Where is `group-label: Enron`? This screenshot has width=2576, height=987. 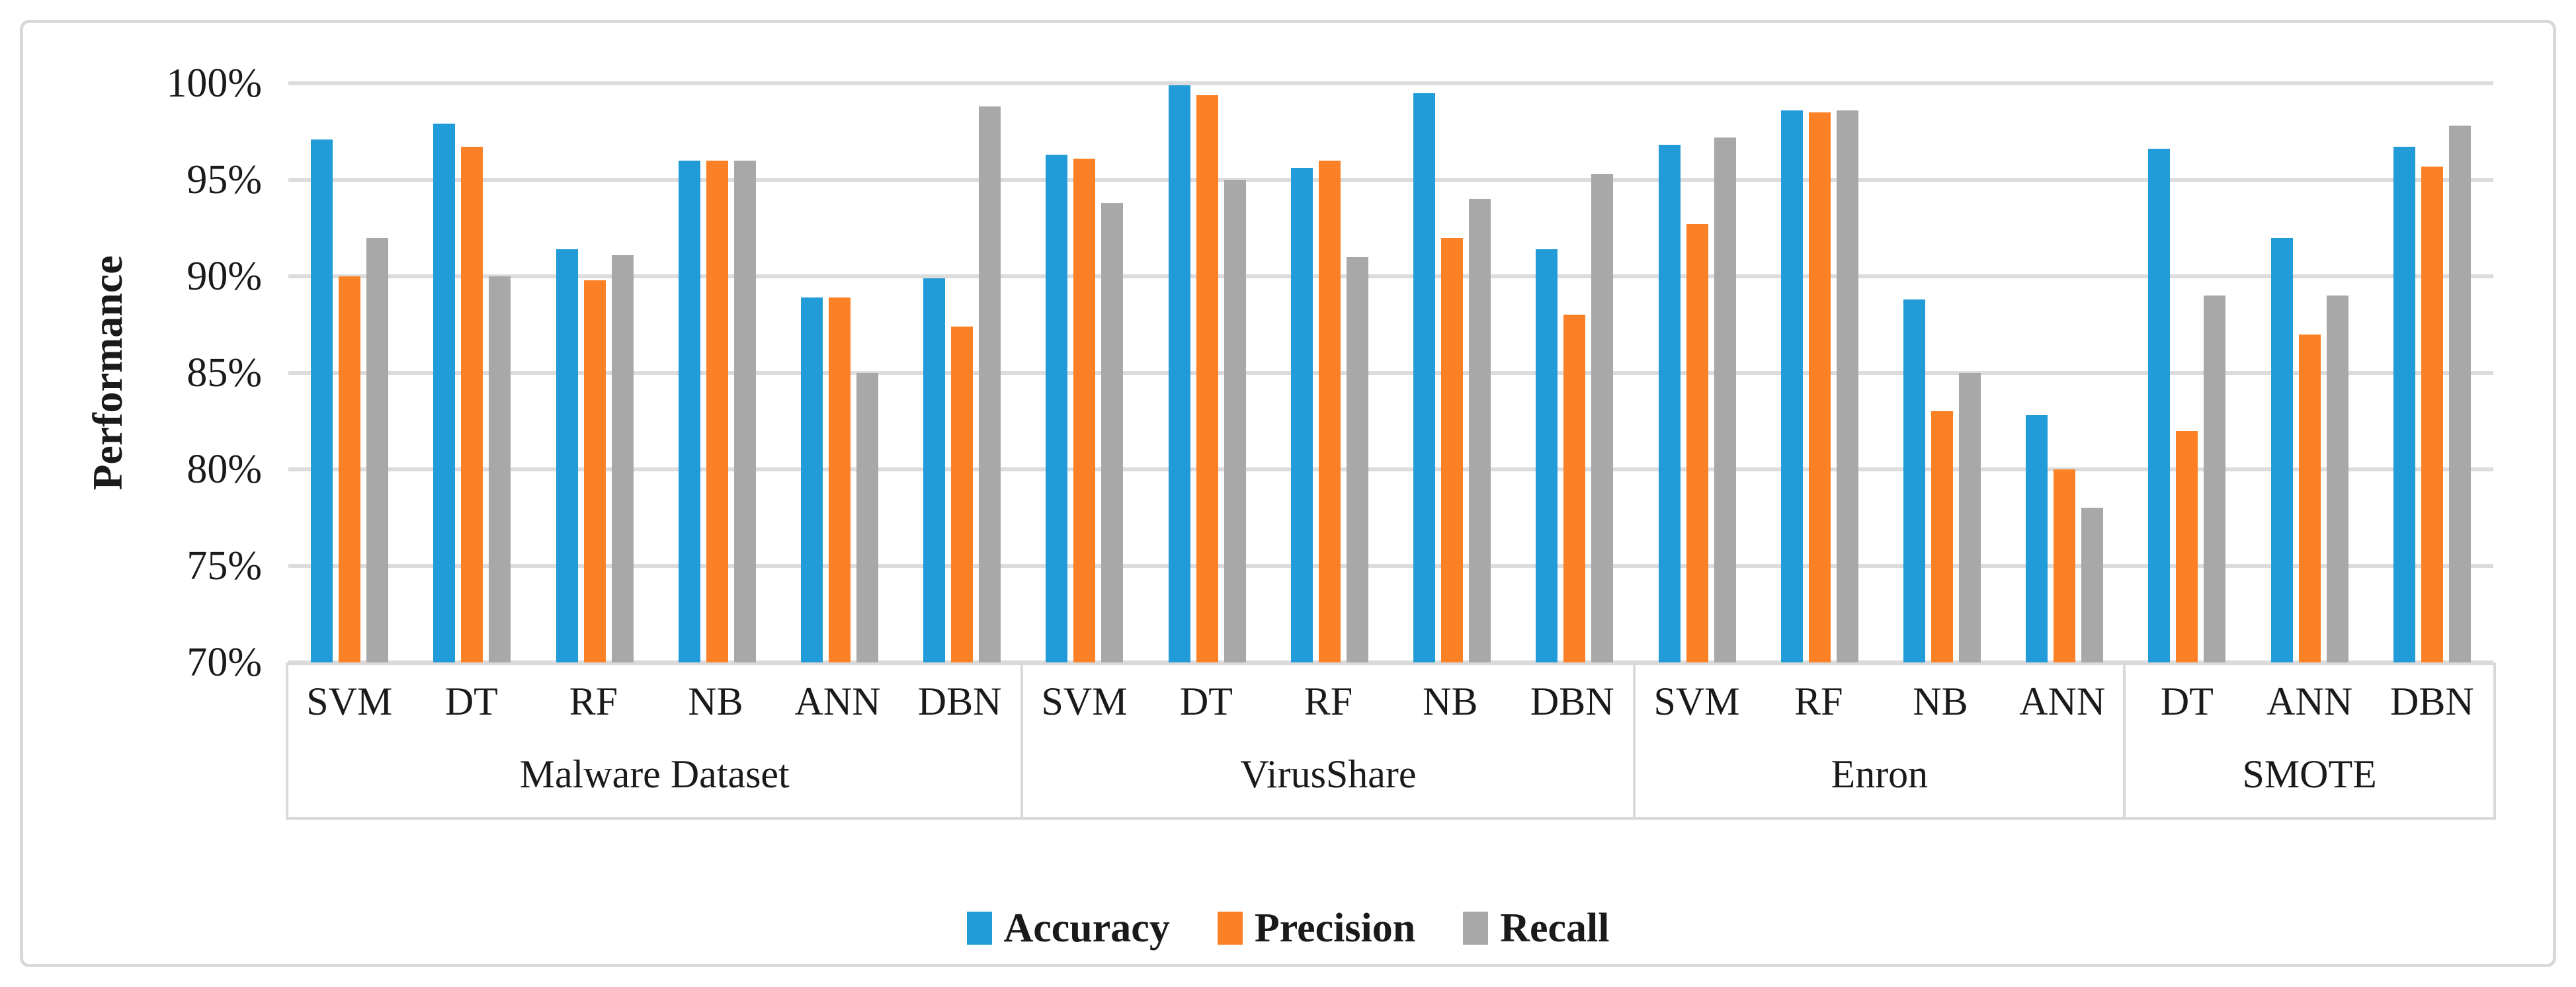 group-label: Enron is located at coordinates (1880, 774).